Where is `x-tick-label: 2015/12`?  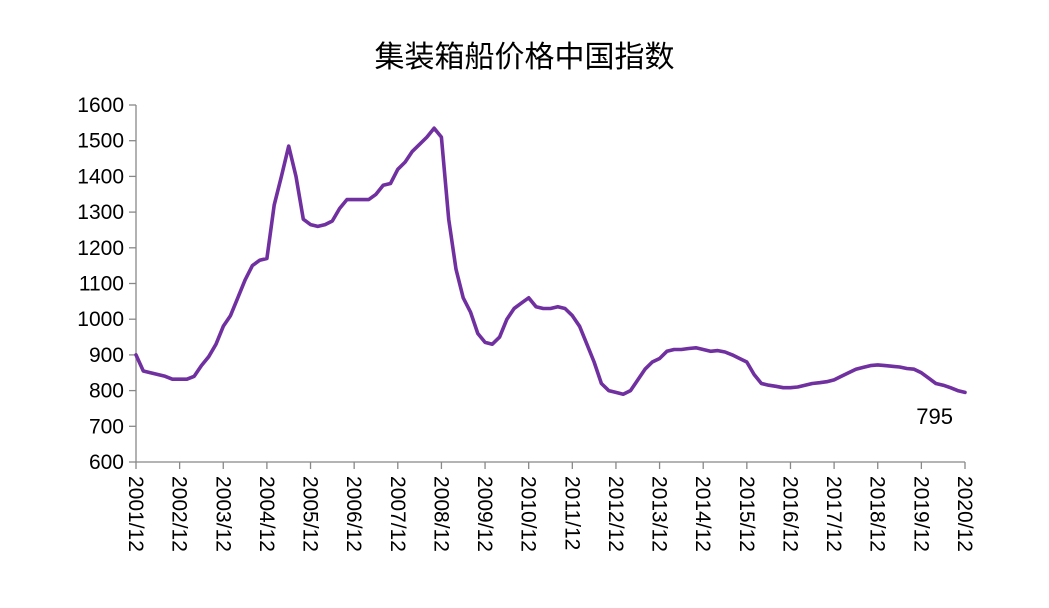 x-tick-label: 2015/12 is located at coordinates (746, 514).